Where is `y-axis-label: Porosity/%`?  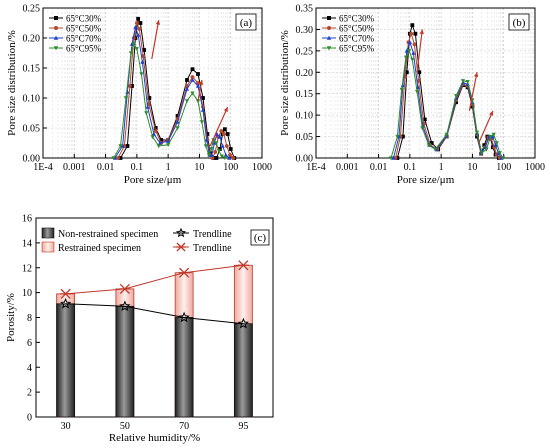
y-axis-label: Porosity/% is located at coordinates (11, 317).